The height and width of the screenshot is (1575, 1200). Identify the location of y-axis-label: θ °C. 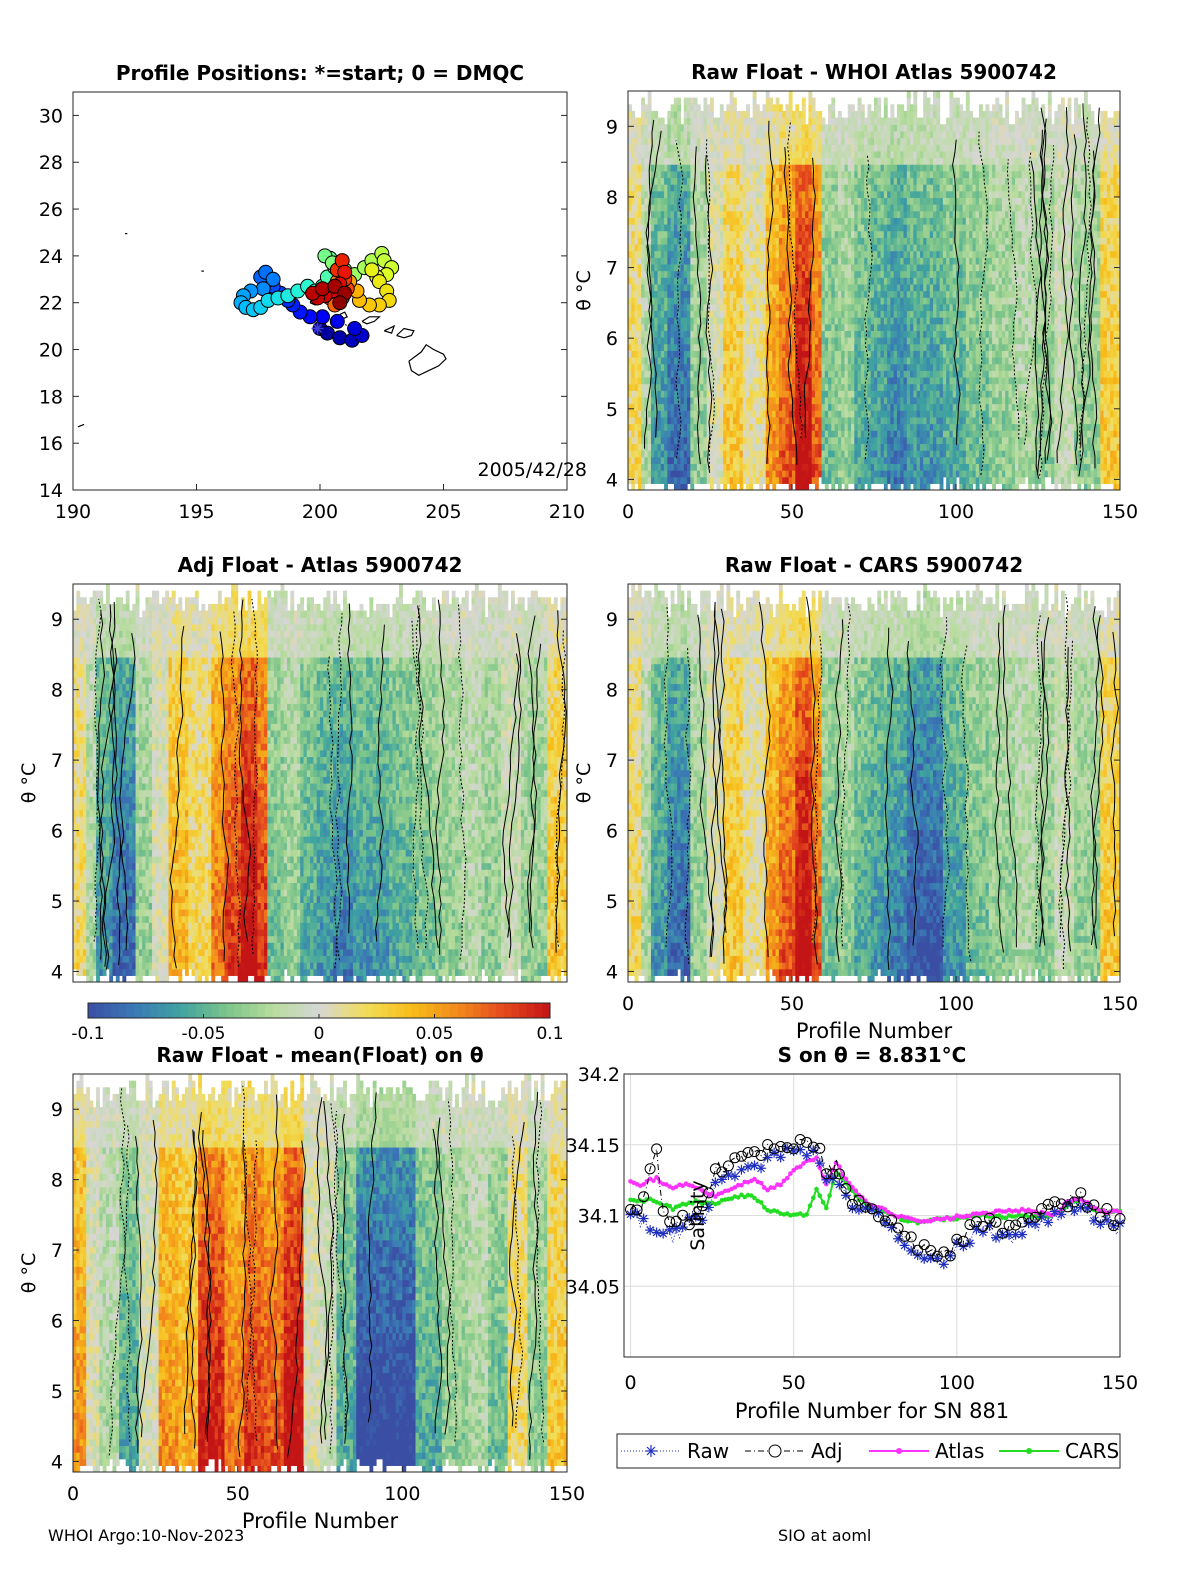
(29, 783).